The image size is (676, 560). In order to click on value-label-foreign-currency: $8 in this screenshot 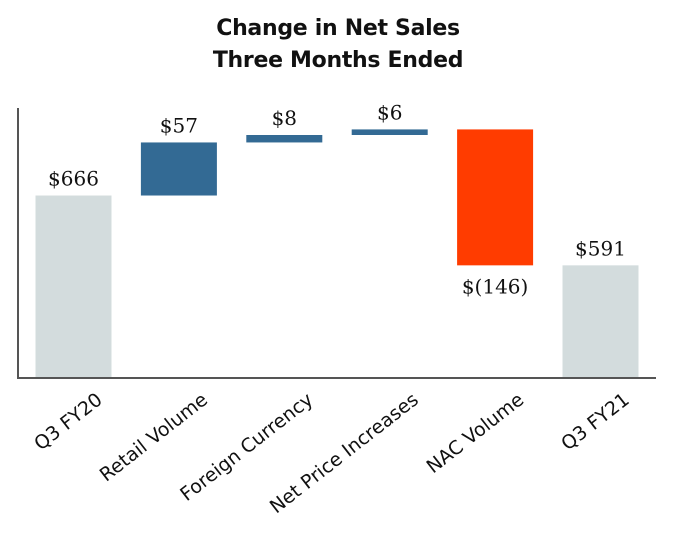, I will do `click(284, 118)`.